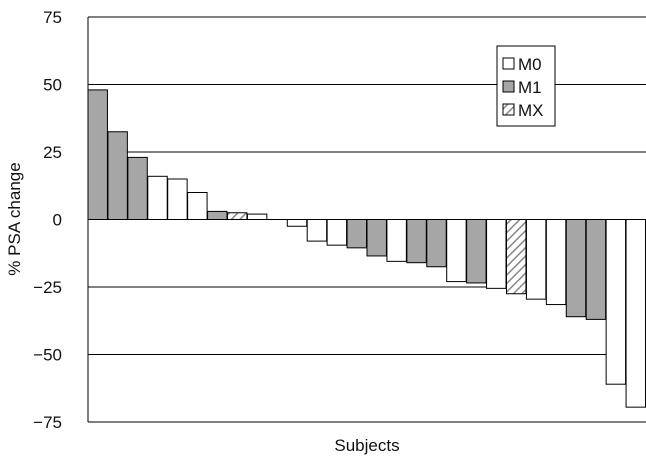 The width and height of the screenshot is (646, 462). I want to click on y-tick-label: −75, so click(47, 422).